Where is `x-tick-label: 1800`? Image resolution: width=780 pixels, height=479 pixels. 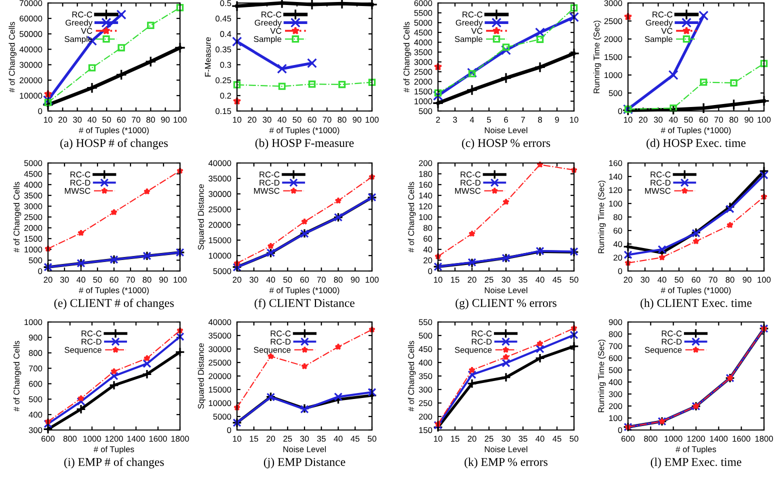
x-tick-label: 1800 is located at coordinates (764, 439).